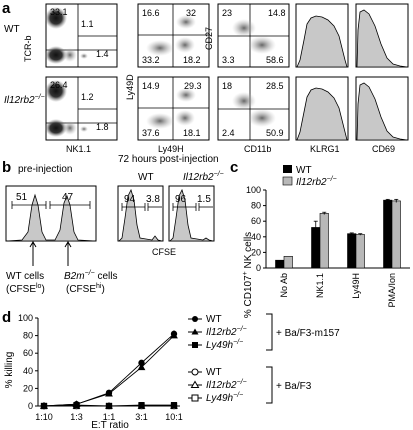  Describe the element at coordinates (356, 286) in the screenshot. I see `x-tick-label: Ly49H` at that location.